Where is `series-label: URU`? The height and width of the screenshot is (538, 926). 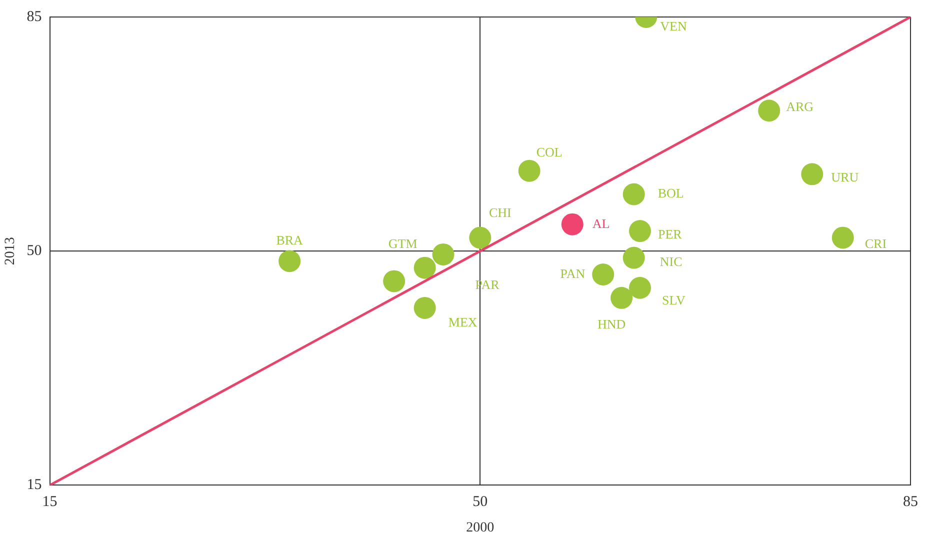
series-label: URU is located at coordinates (845, 177).